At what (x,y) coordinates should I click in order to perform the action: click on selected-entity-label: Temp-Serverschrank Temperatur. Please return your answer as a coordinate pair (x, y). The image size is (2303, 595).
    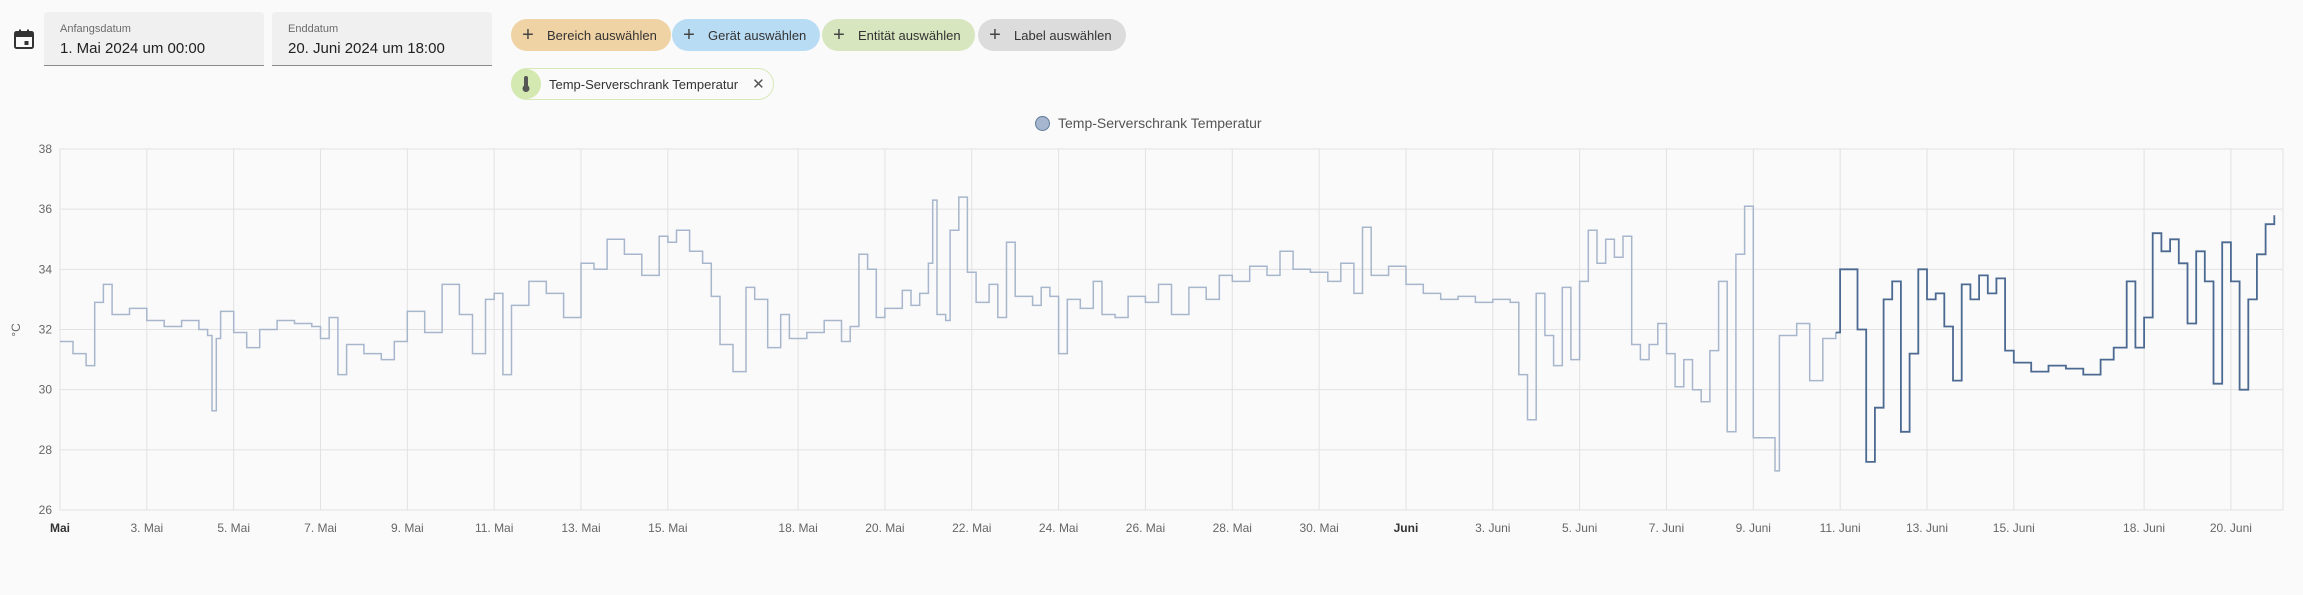
    Looking at the image, I should click on (644, 84).